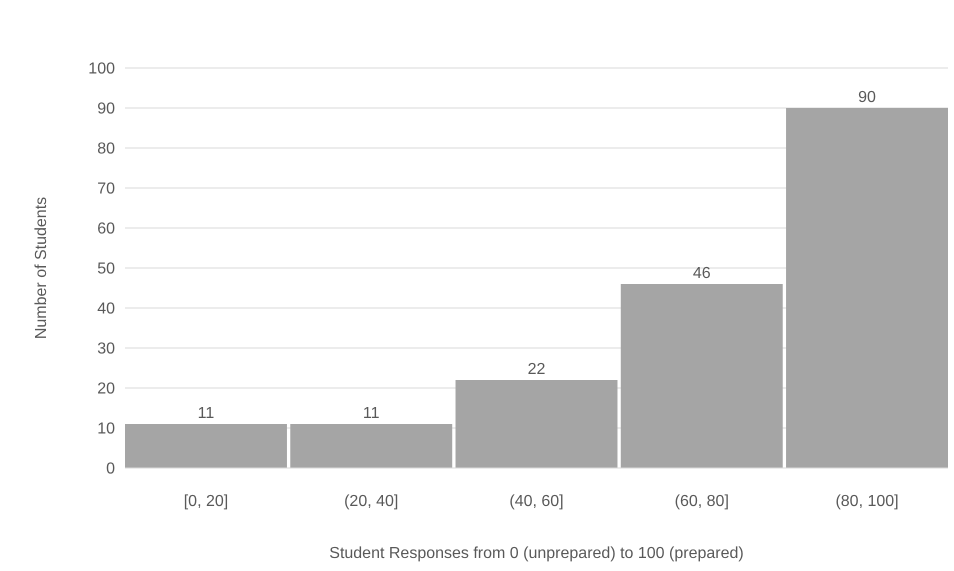 The width and height of the screenshot is (954, 571). What do you see at coordinates (867, 97) in the screenshot?
I see `data-label: 90` at bounding box center [867, 97].